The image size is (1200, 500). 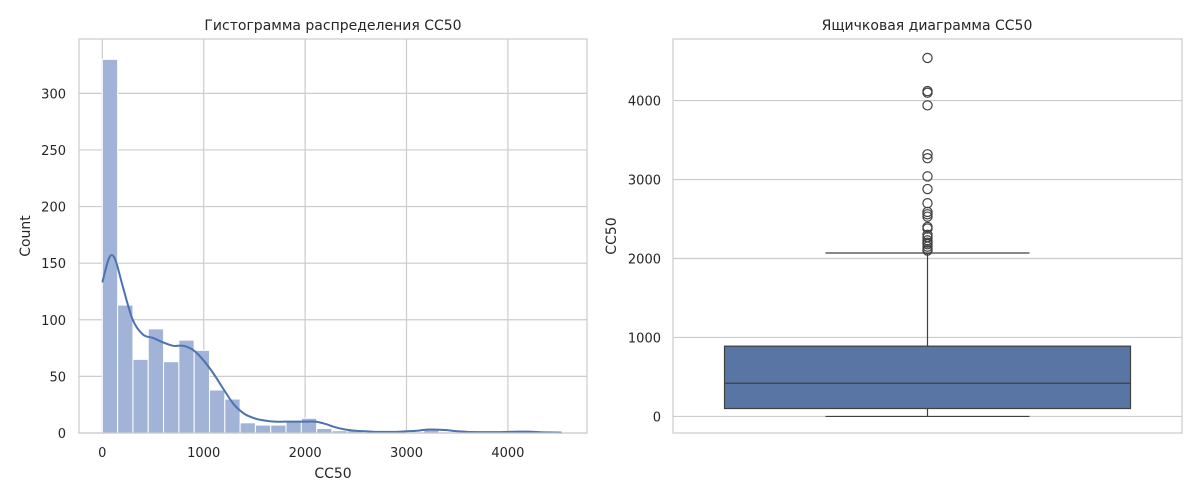 What do you see at coordinates (612, 235) in the screenshot?
I see `boxplot-y-axis-label: CC50` at bounding box center [612, 235].